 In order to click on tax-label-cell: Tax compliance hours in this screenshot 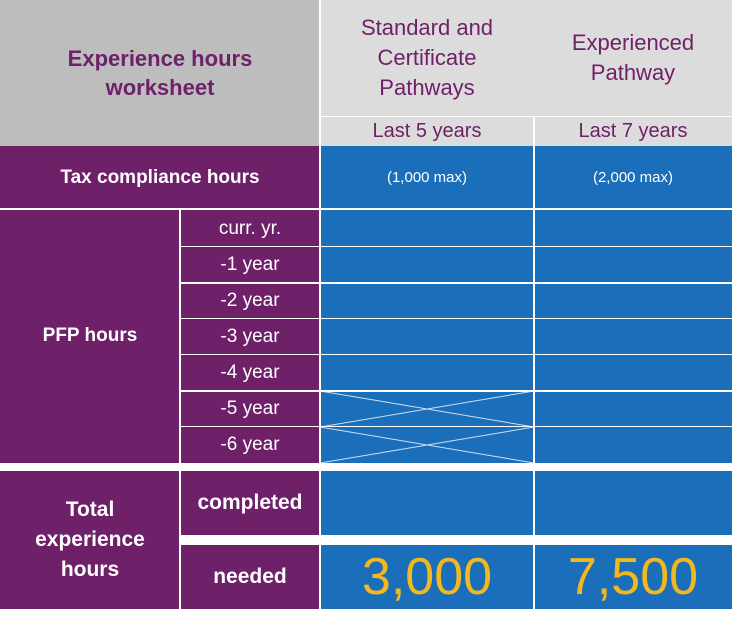, I will do `click(160, 177)`.